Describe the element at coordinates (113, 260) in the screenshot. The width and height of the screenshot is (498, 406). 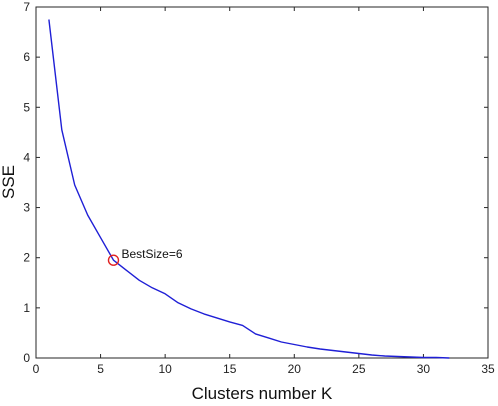
I see `best-size-marker` at that location.